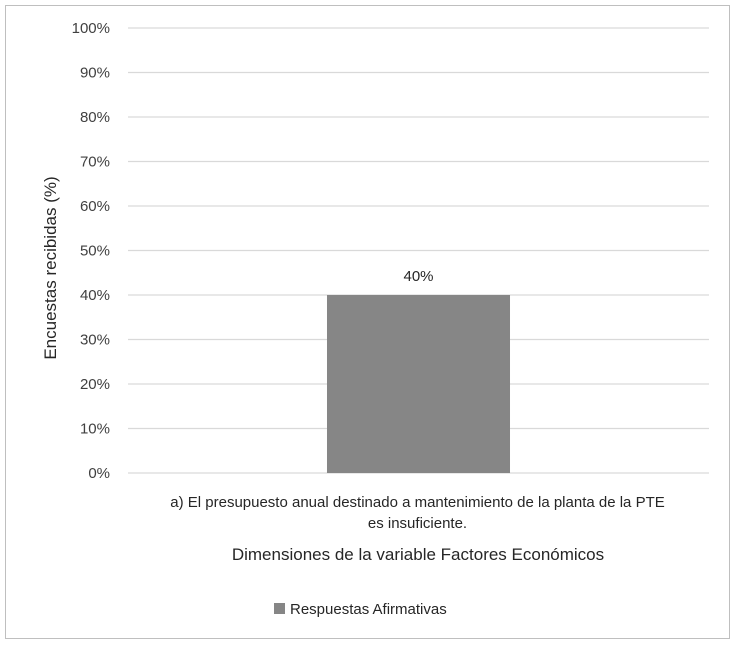  I want to click on bar, so click(418, 384).